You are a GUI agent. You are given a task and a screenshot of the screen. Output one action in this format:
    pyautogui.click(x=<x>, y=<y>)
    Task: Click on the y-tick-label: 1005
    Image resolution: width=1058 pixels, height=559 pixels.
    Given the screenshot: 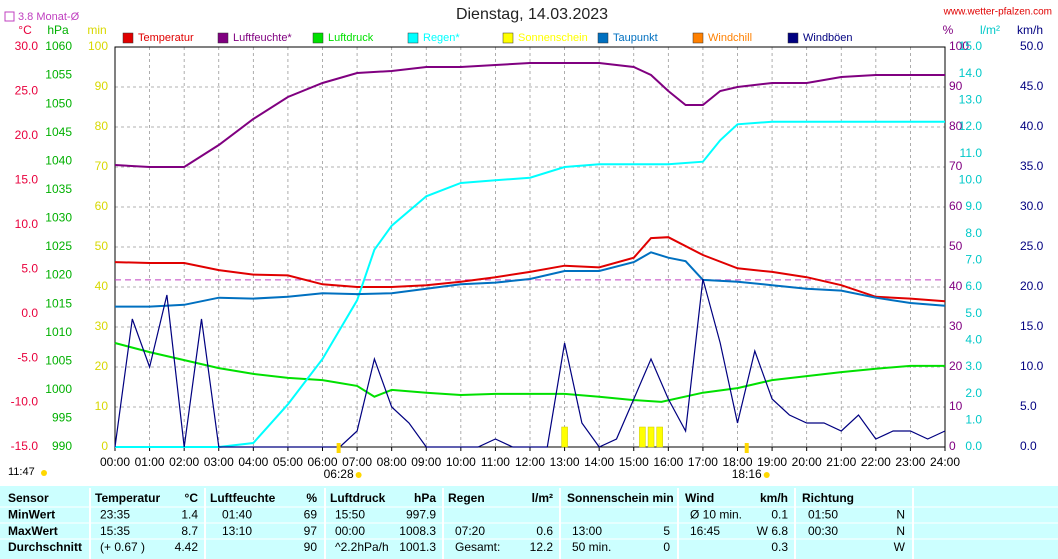 What is the action you would take?
    pyautogui.click(x=58, y=360)
    